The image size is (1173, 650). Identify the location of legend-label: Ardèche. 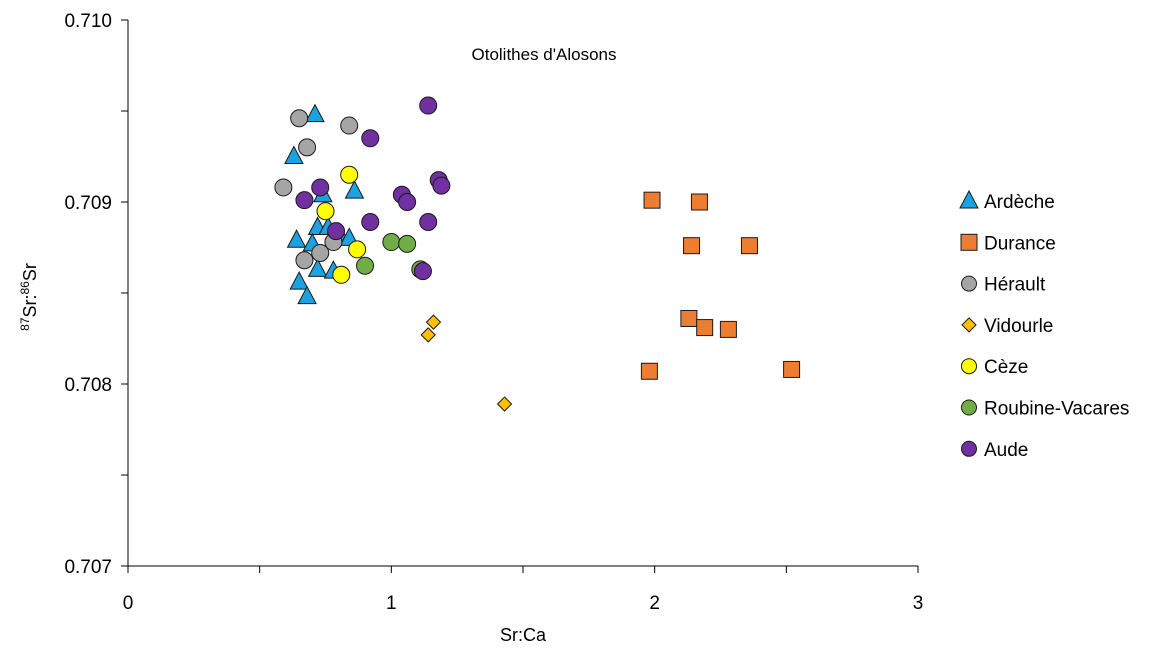
(1019, 202).